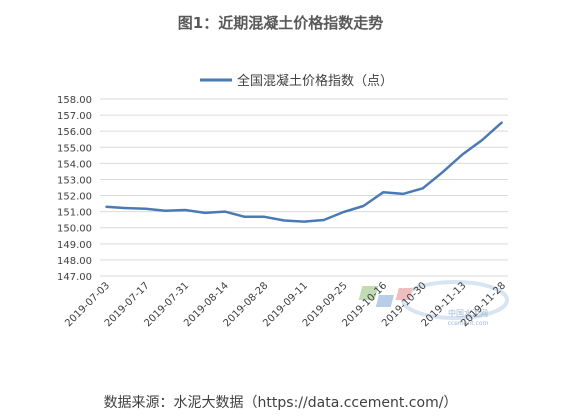 The image size is (561, 420). What do you see at coordinates (315, 81) in the screenshot?
I see `legend-label: 全国混凝土价格指数（点）` at bounding box center [315, 81].